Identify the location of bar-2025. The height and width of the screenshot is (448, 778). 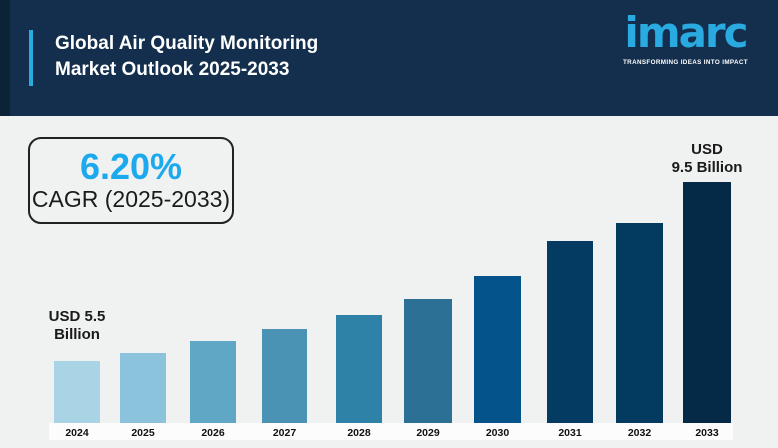
(143, 388).